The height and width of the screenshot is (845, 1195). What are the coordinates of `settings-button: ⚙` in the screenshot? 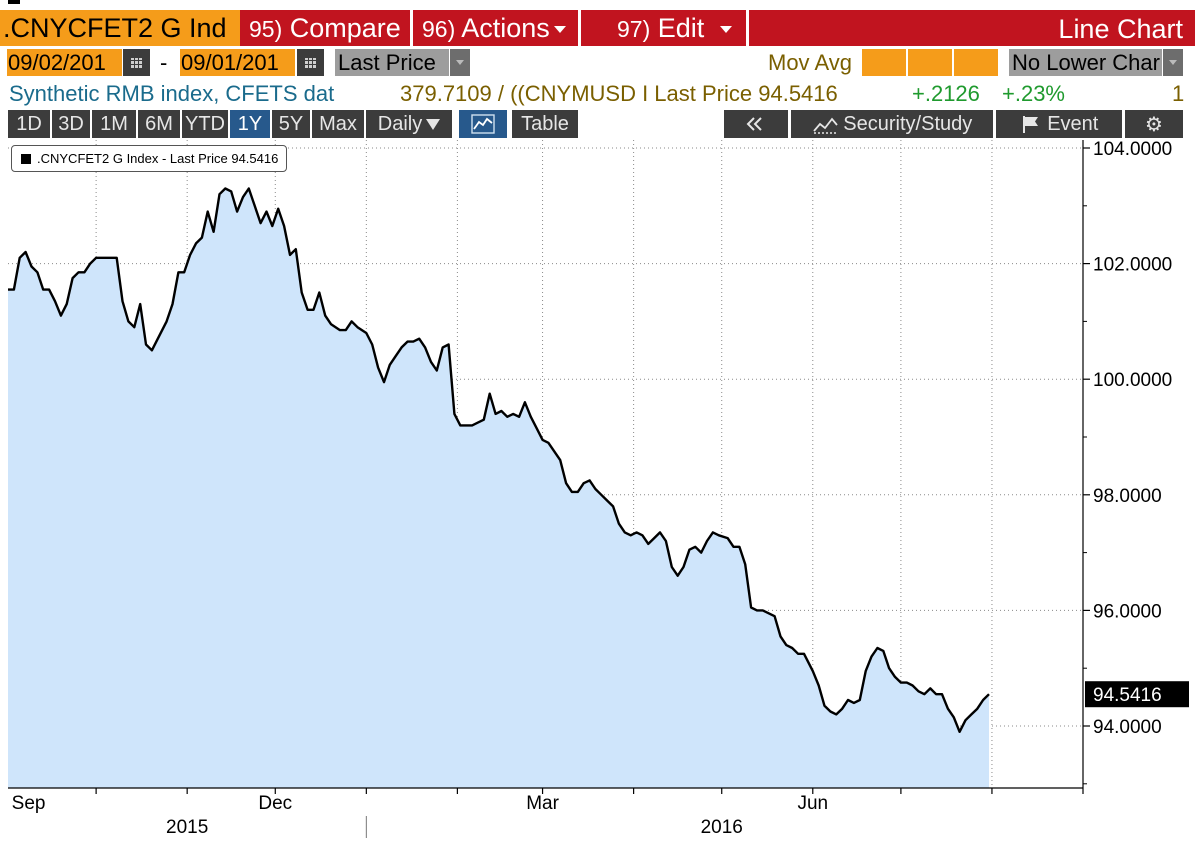 It's located at (1154, 124).